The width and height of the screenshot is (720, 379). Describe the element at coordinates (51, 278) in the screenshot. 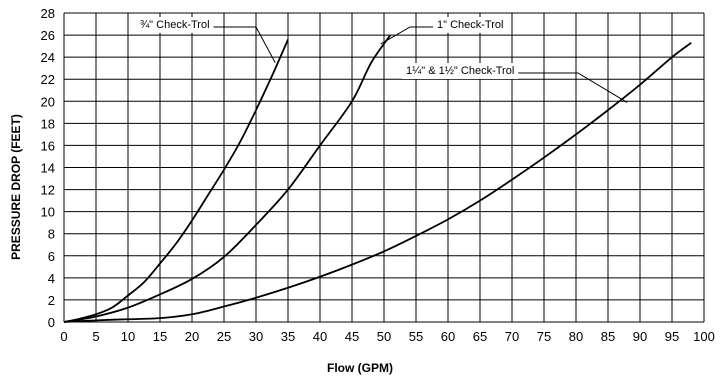

I see `y-tick-label: 4` at that location.